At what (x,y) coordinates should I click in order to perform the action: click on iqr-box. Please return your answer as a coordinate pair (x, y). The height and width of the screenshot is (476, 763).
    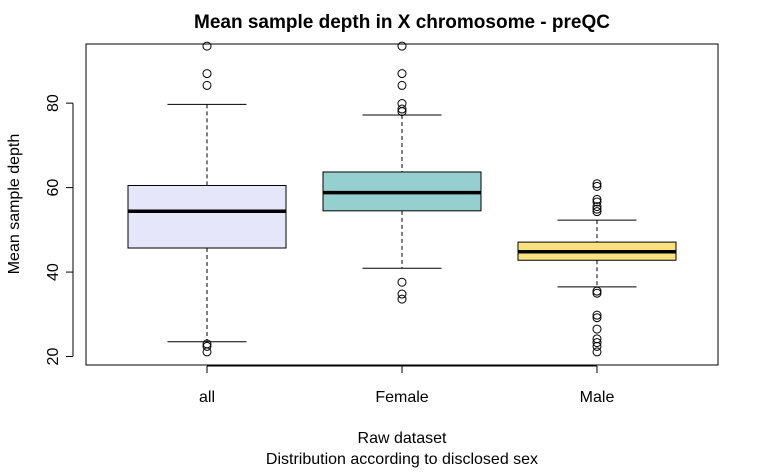
    Looking at the image, I should click on (207, 216).